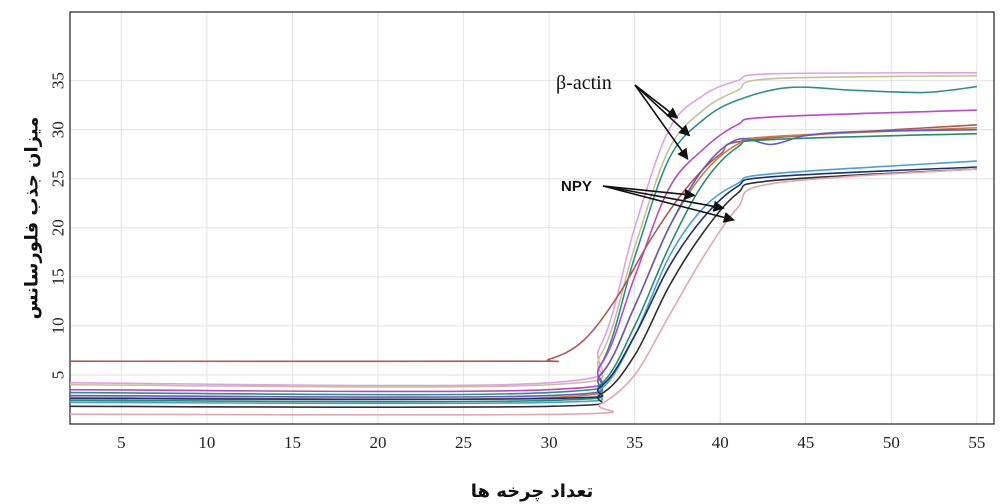 The height and width of the screenshot is (504, 1004). I want to click on y-tick-labels: 5 10 15 20 25 30 35, so click(58, 225).